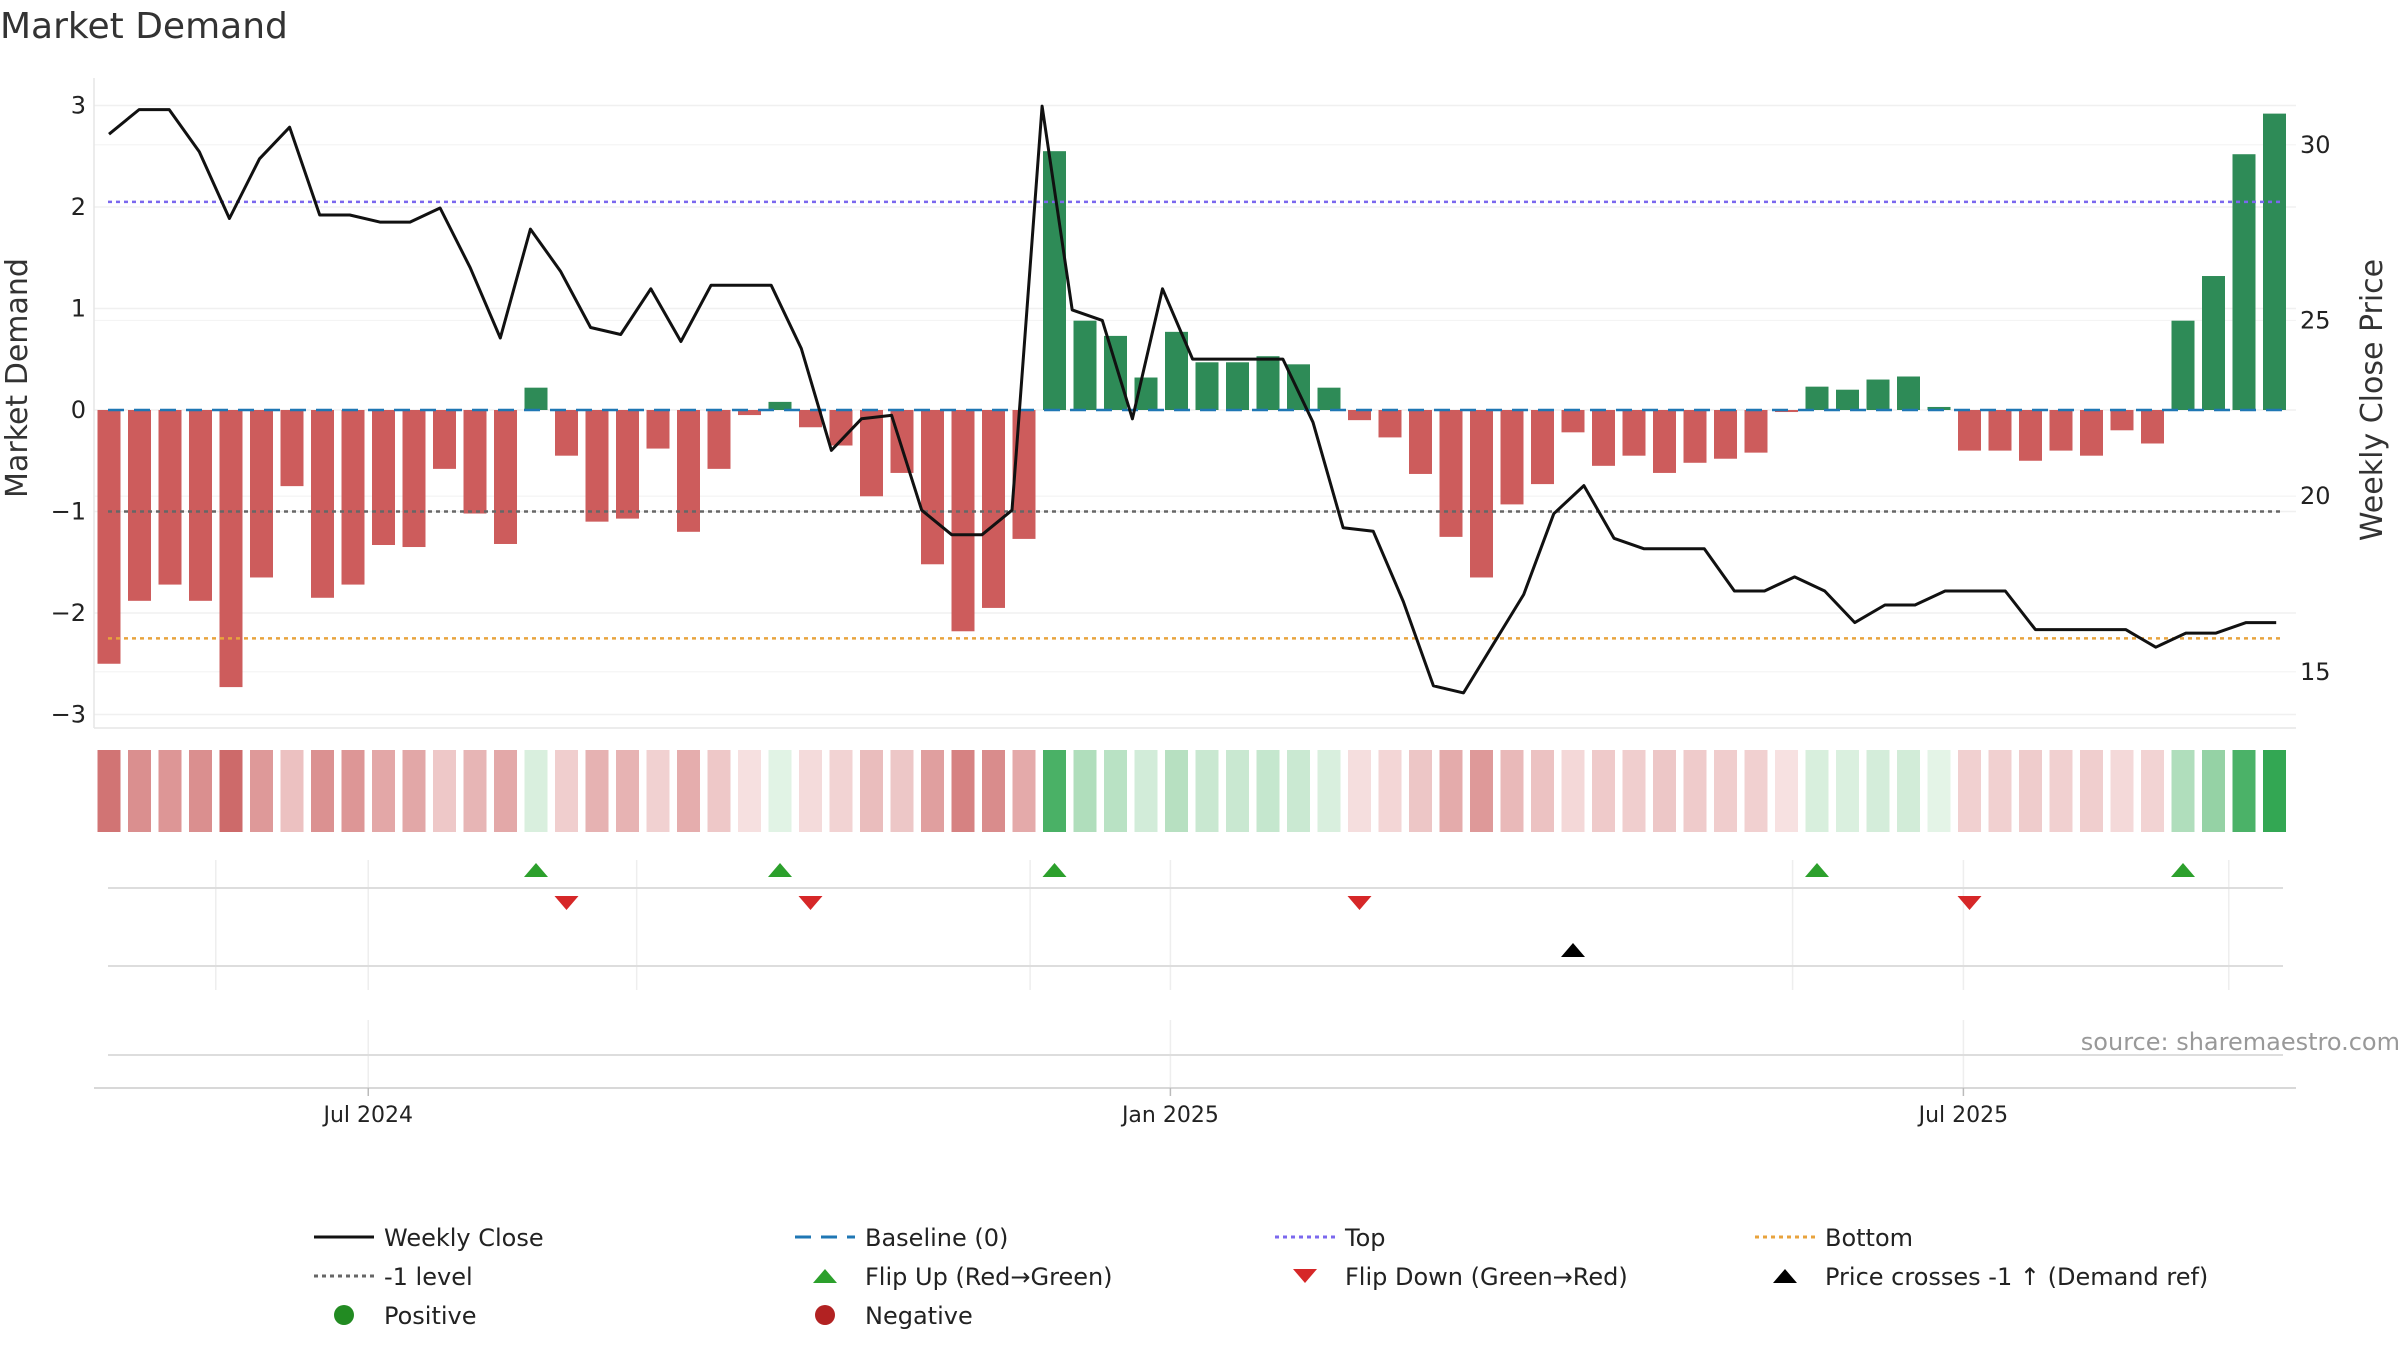 The image size is (2400, 1350). Describe the element at coordinates (901, 1238) in the screenshot. I see `legend-item: Baseline (0)` at that location.